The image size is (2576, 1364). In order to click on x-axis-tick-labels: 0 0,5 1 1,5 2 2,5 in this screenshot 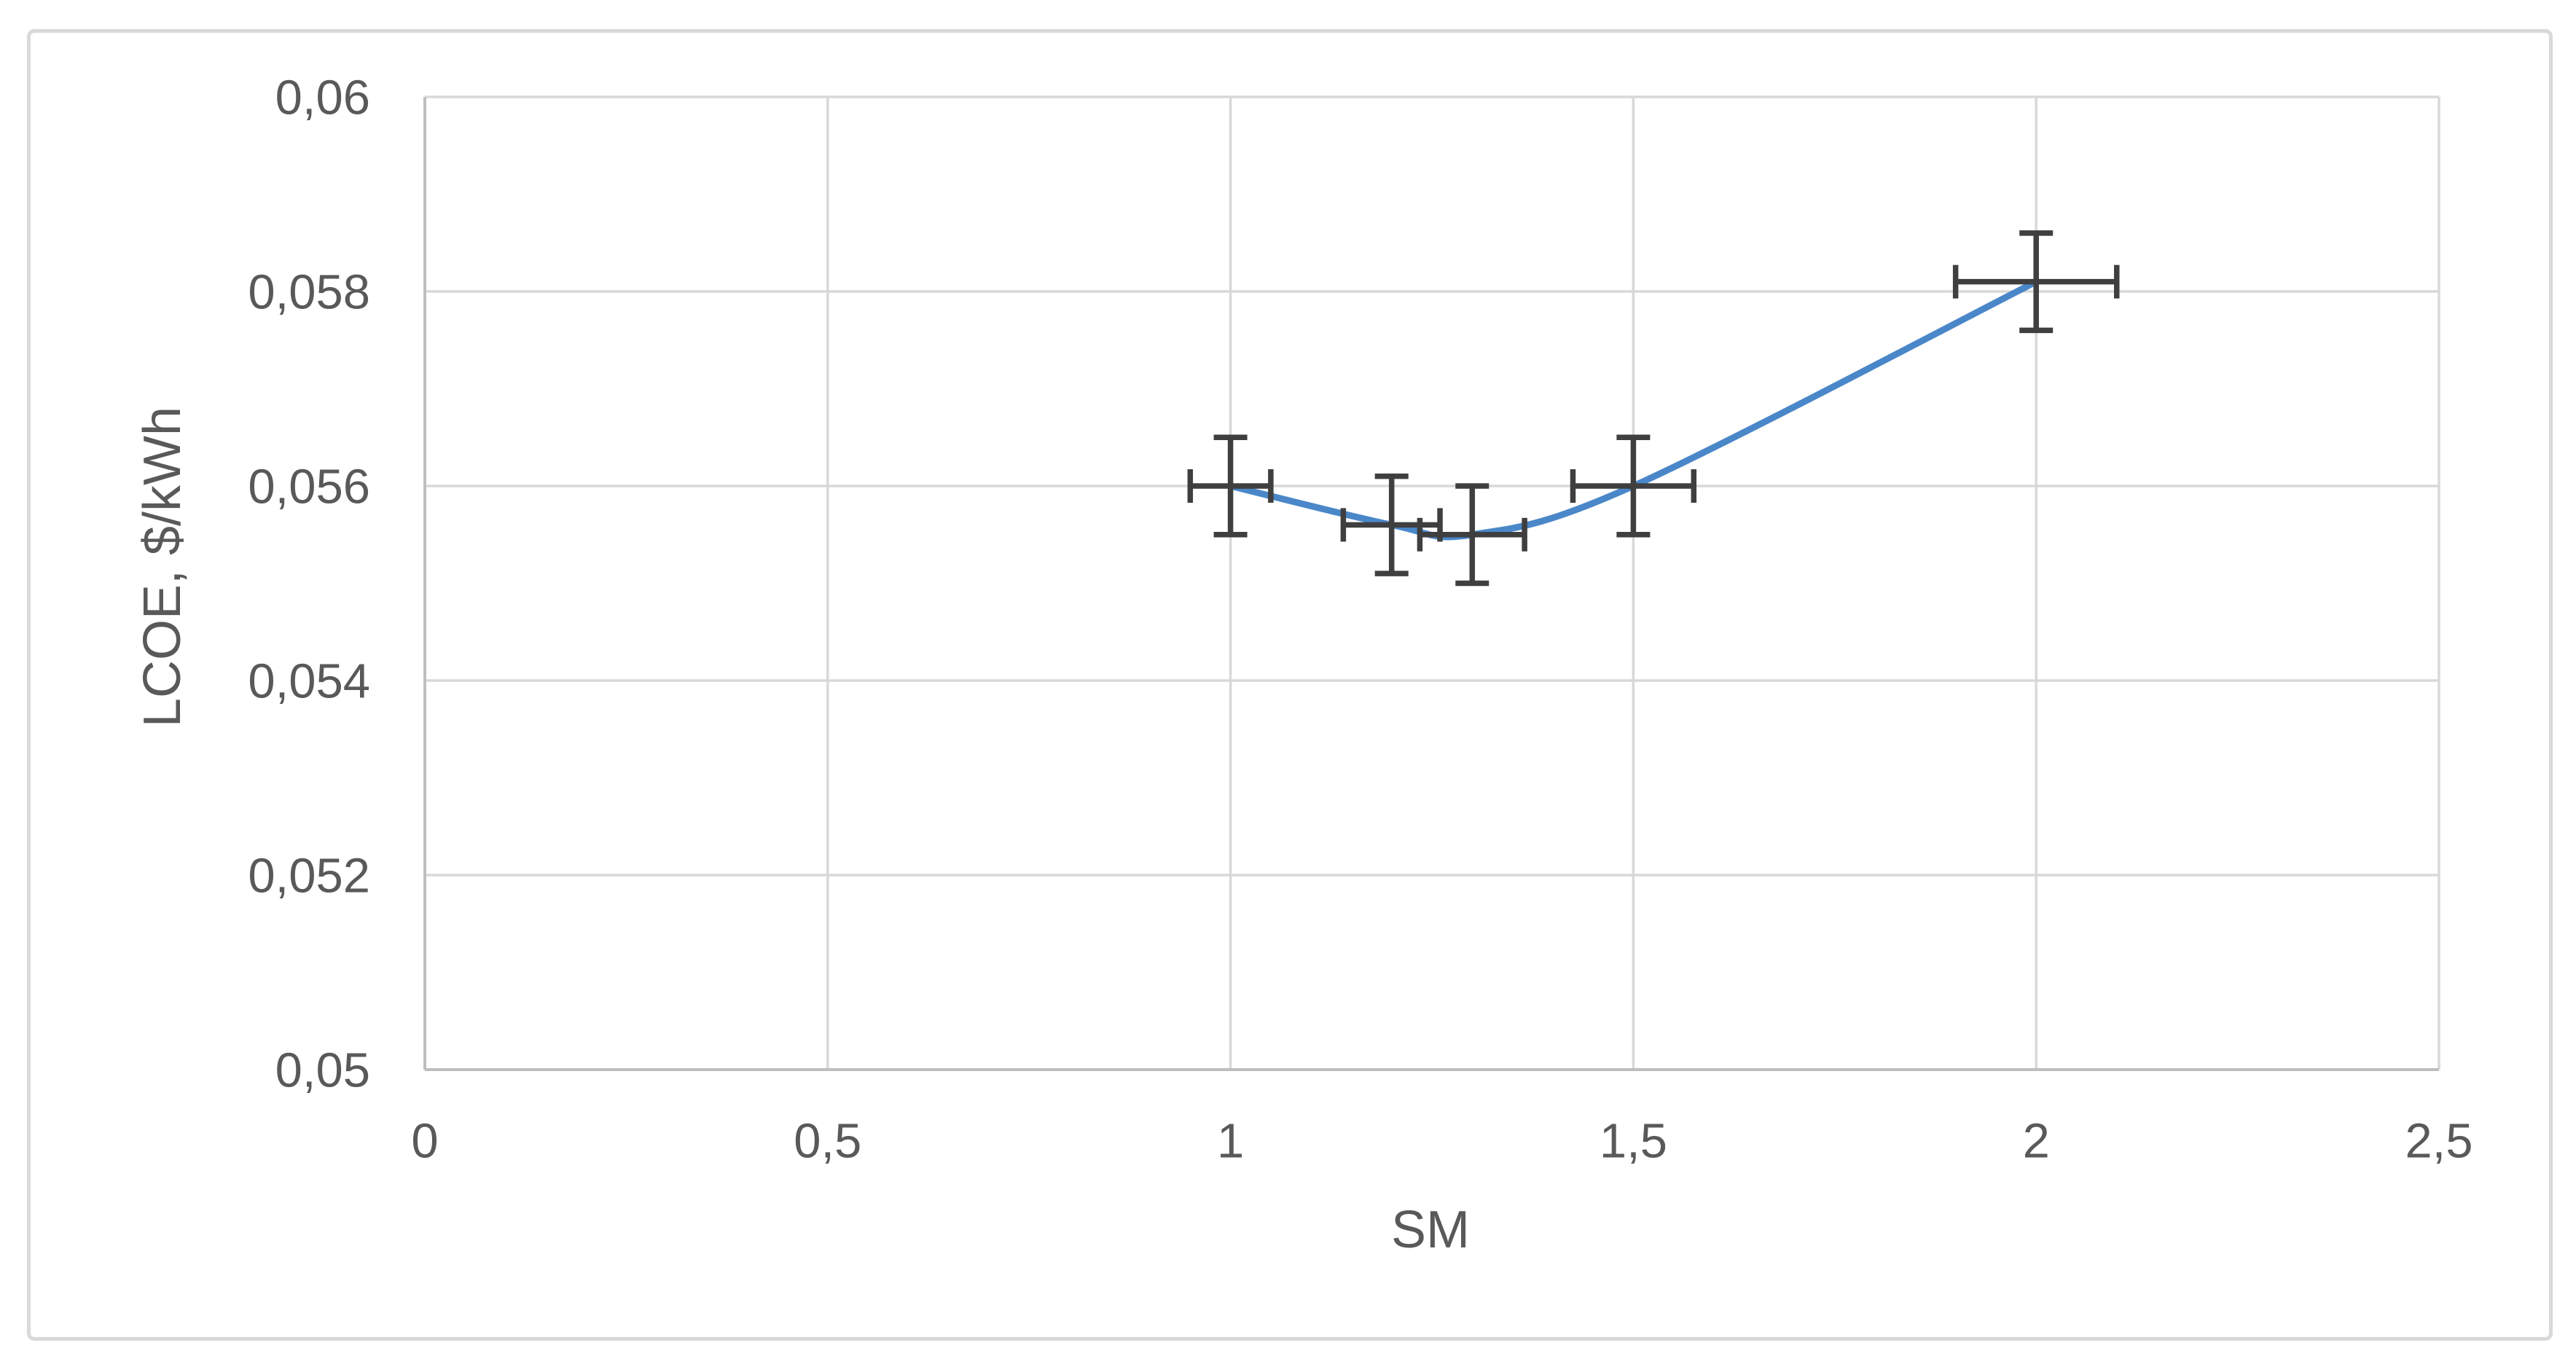, I will do `click(1442, 1140)`.